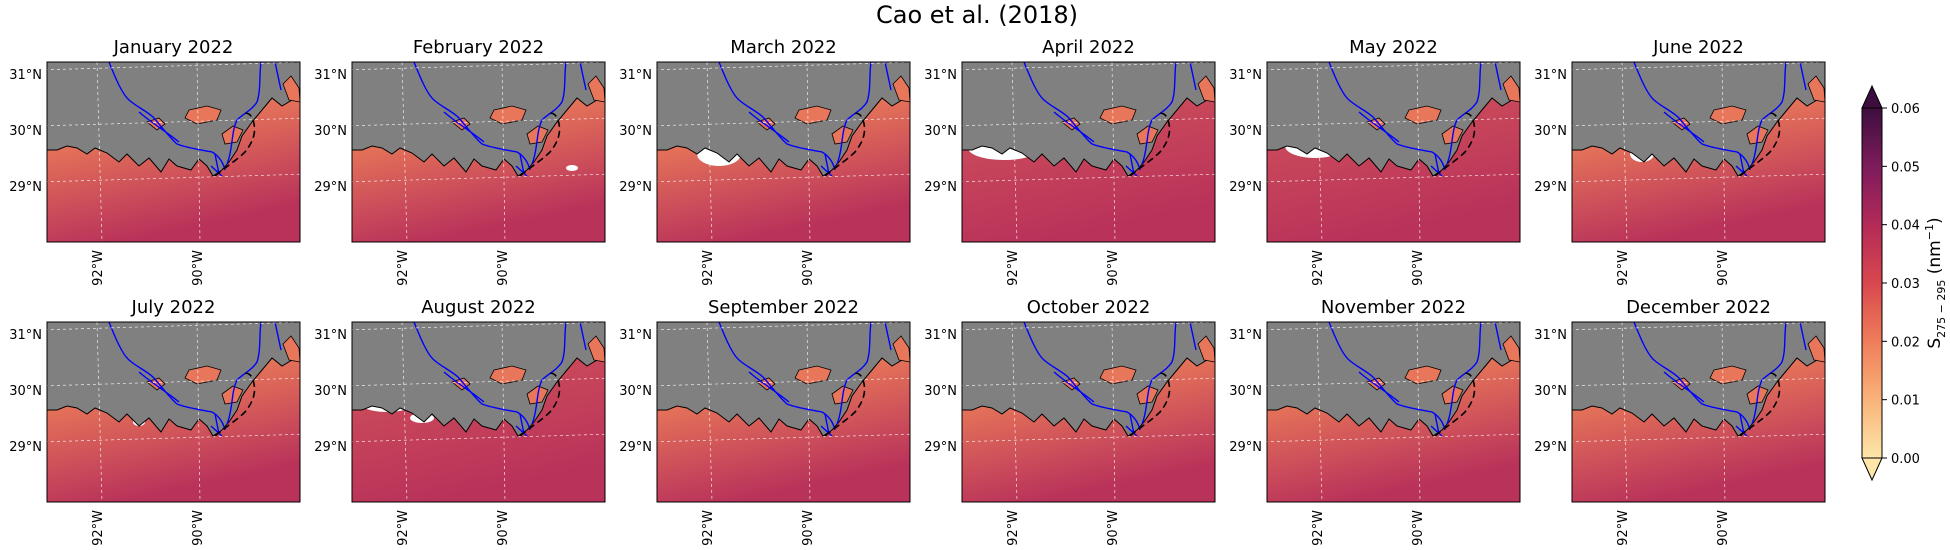 The height and width of the screenshot is (550, 1950). Describe the element at coordinates (1375, 161) in the screenshot. I see `panel-5: May 2022 31°N 30°N 29°N 92°W 90°W` at that location.